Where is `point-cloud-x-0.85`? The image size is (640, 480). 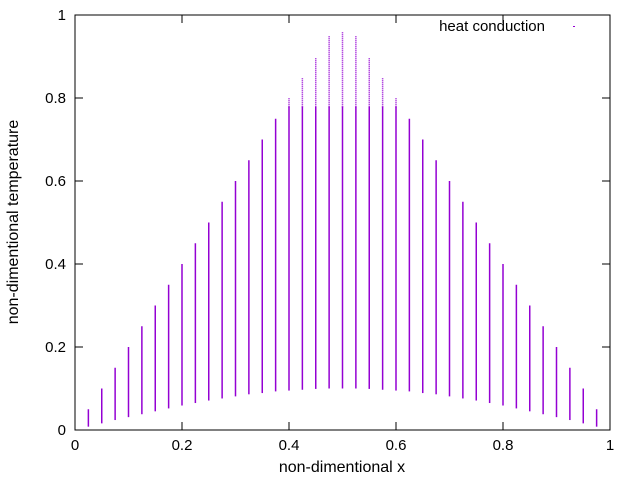 point-cloud-x-0.85 is located at coordinates (530, 358).